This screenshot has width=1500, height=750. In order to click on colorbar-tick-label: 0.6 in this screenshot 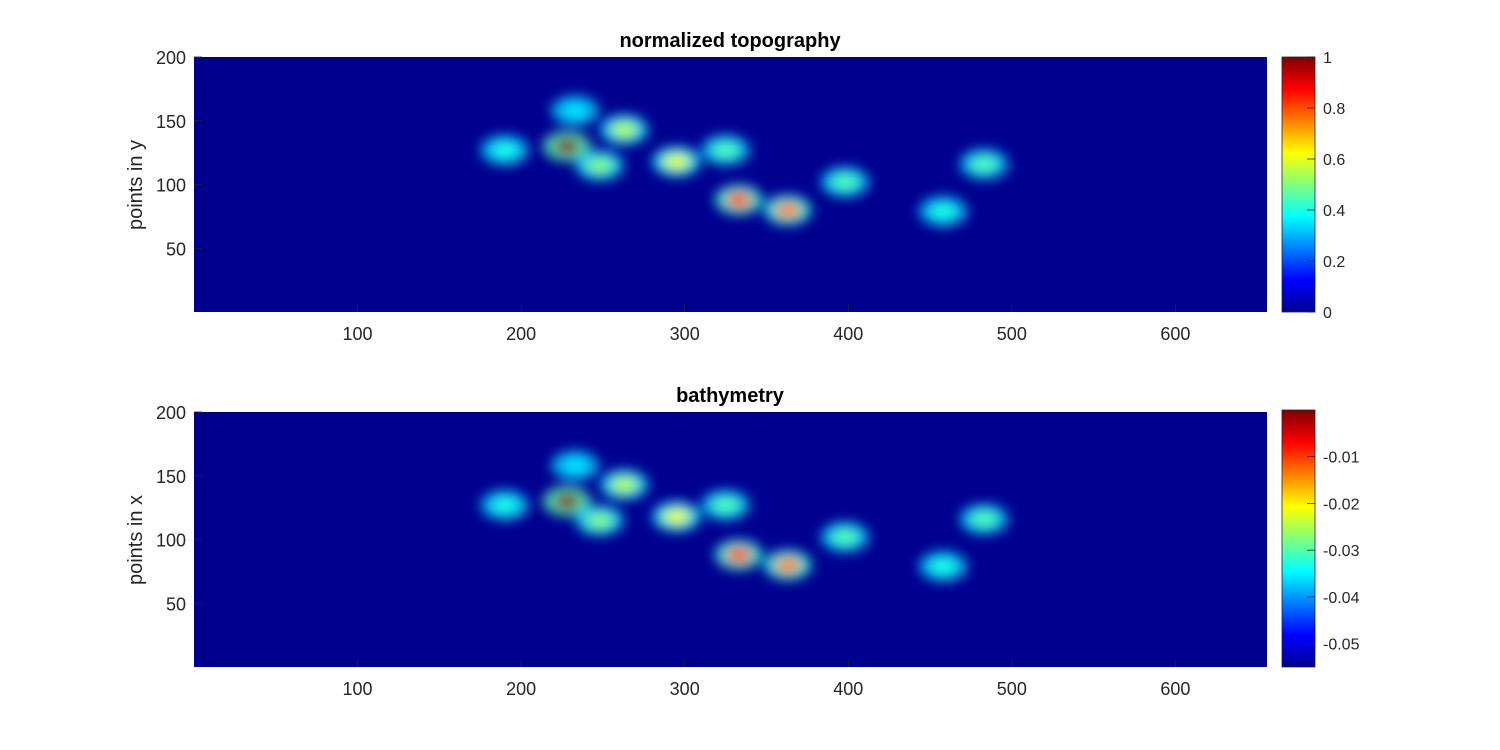, I will do `click(1334, 160)`.